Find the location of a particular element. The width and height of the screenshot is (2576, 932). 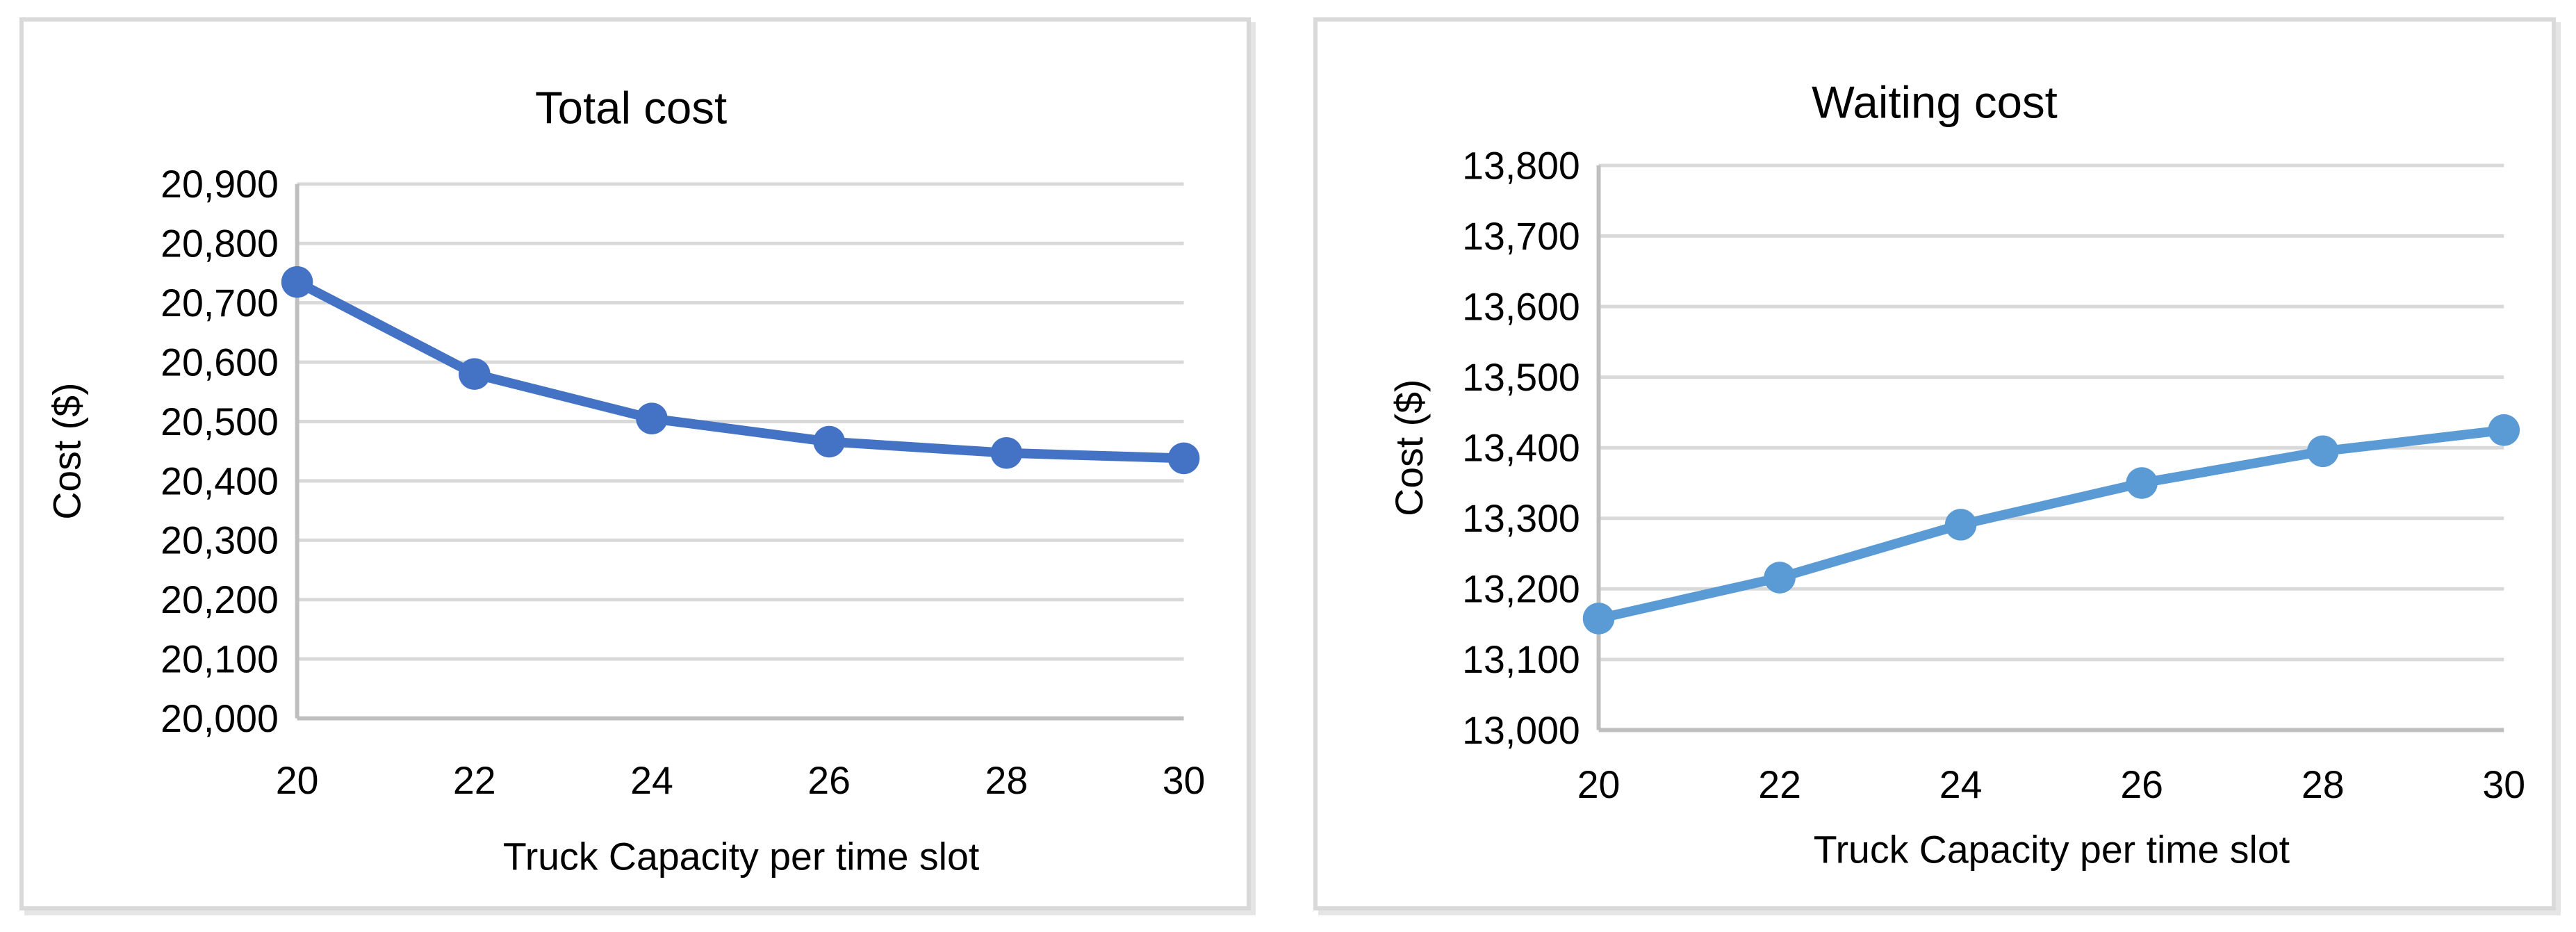

y-tick-label: 20,900 is located at coordinates (220, 185).